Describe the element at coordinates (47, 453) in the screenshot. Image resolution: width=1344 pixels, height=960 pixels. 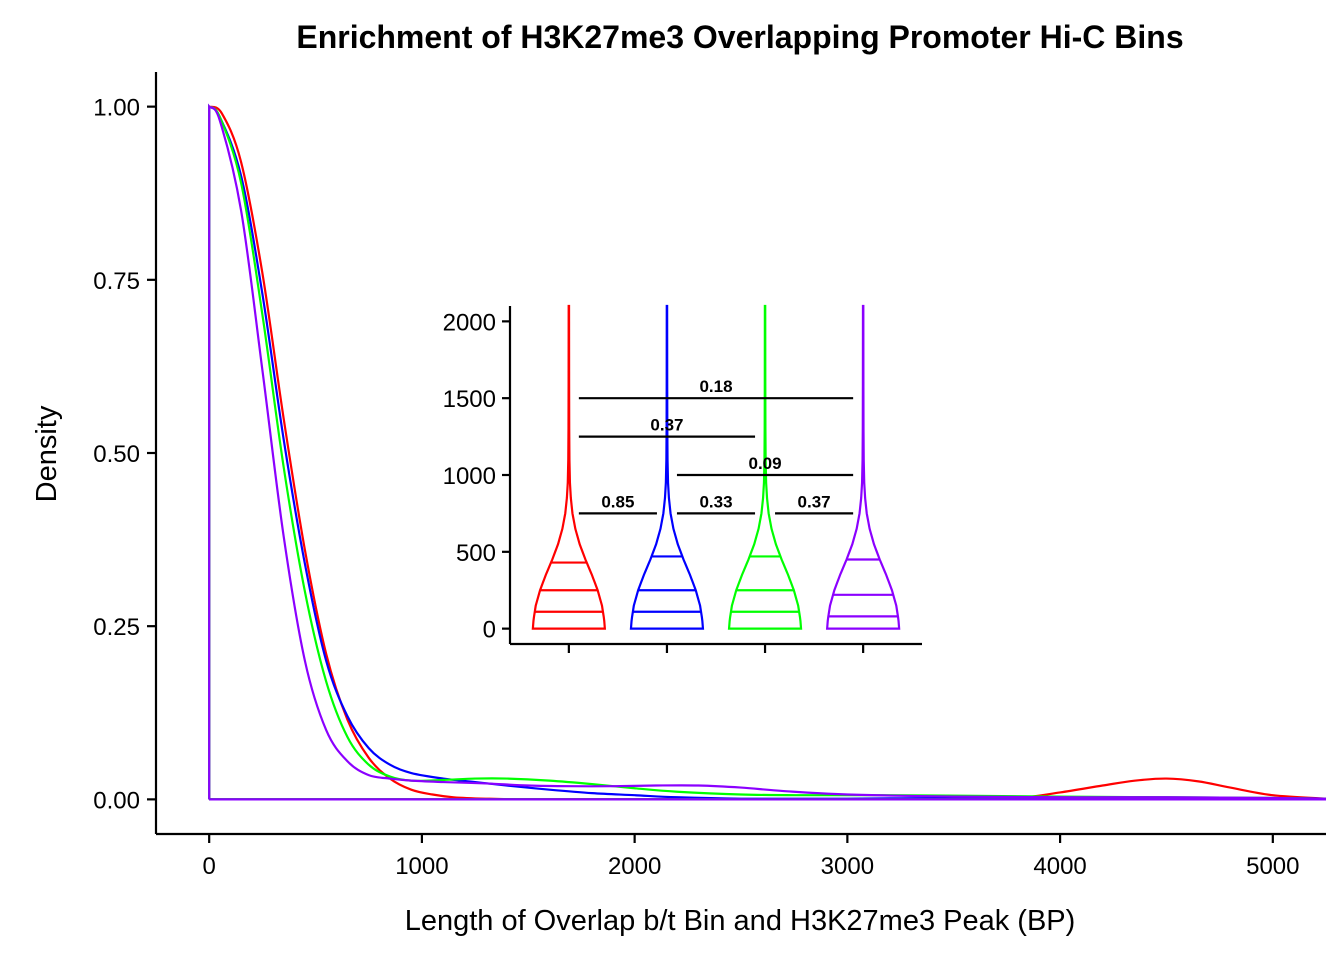
I see `y-axis-title: Density` at that location.